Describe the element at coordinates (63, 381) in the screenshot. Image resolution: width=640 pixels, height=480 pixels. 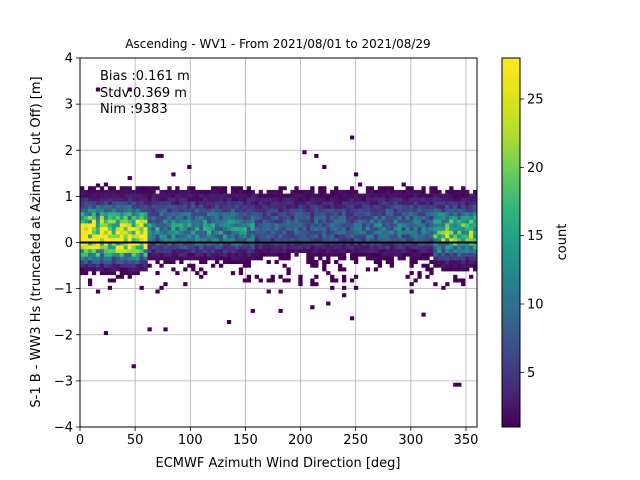
I see `y-tick-label: −3` at that location.